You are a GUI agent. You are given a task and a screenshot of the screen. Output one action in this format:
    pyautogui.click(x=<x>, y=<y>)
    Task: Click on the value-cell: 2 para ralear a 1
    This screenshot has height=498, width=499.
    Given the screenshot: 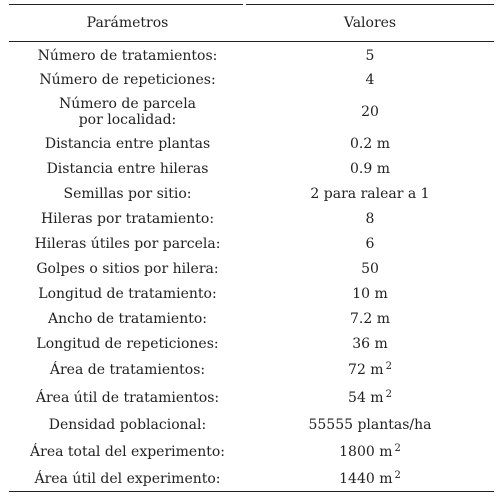 What is the action you would take?
    pyautogui.click(x=370, y=193)
    